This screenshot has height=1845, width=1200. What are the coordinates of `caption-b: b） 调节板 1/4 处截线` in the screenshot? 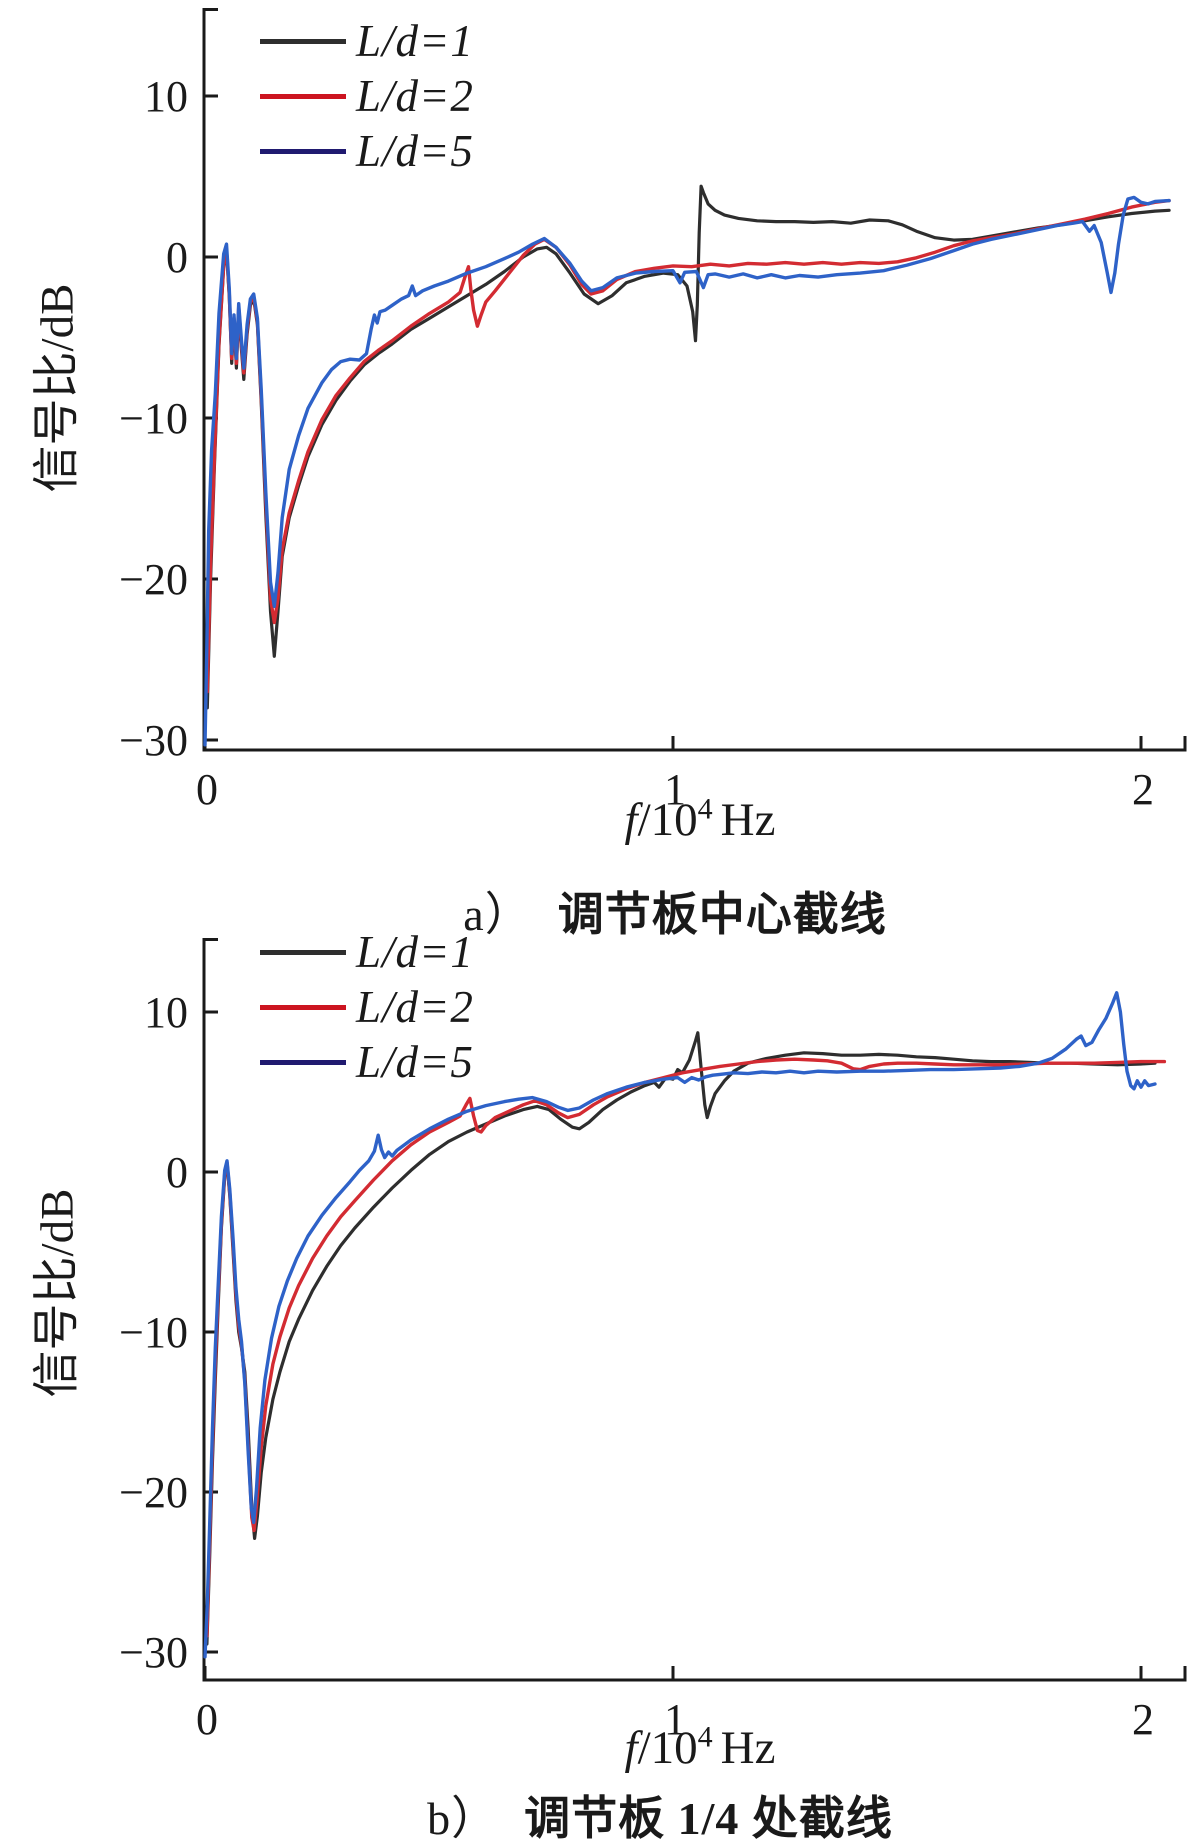 It's located at (660, 1813).